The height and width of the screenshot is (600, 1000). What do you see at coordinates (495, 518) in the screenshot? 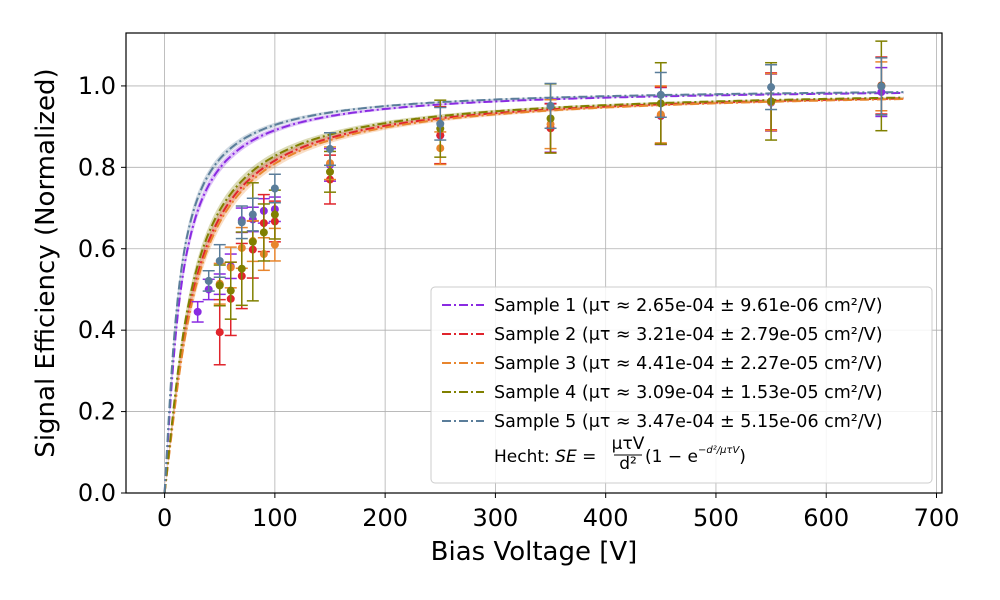
I see `x-tick-label: 300` at bounding box center [495, 518].